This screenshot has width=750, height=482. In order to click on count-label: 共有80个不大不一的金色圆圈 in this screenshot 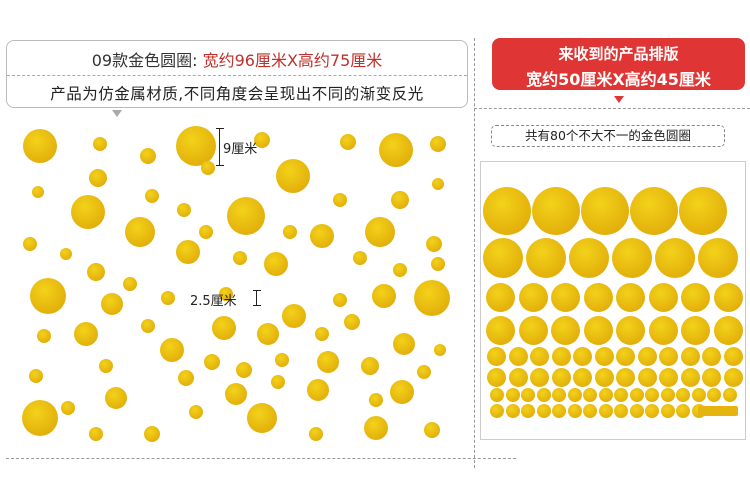, I will do `click(608, 136)`.